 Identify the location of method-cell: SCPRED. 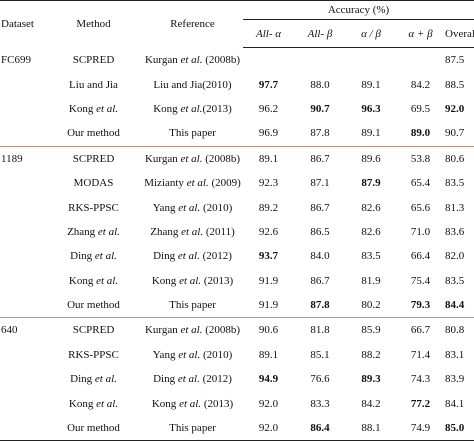
(93, 330).